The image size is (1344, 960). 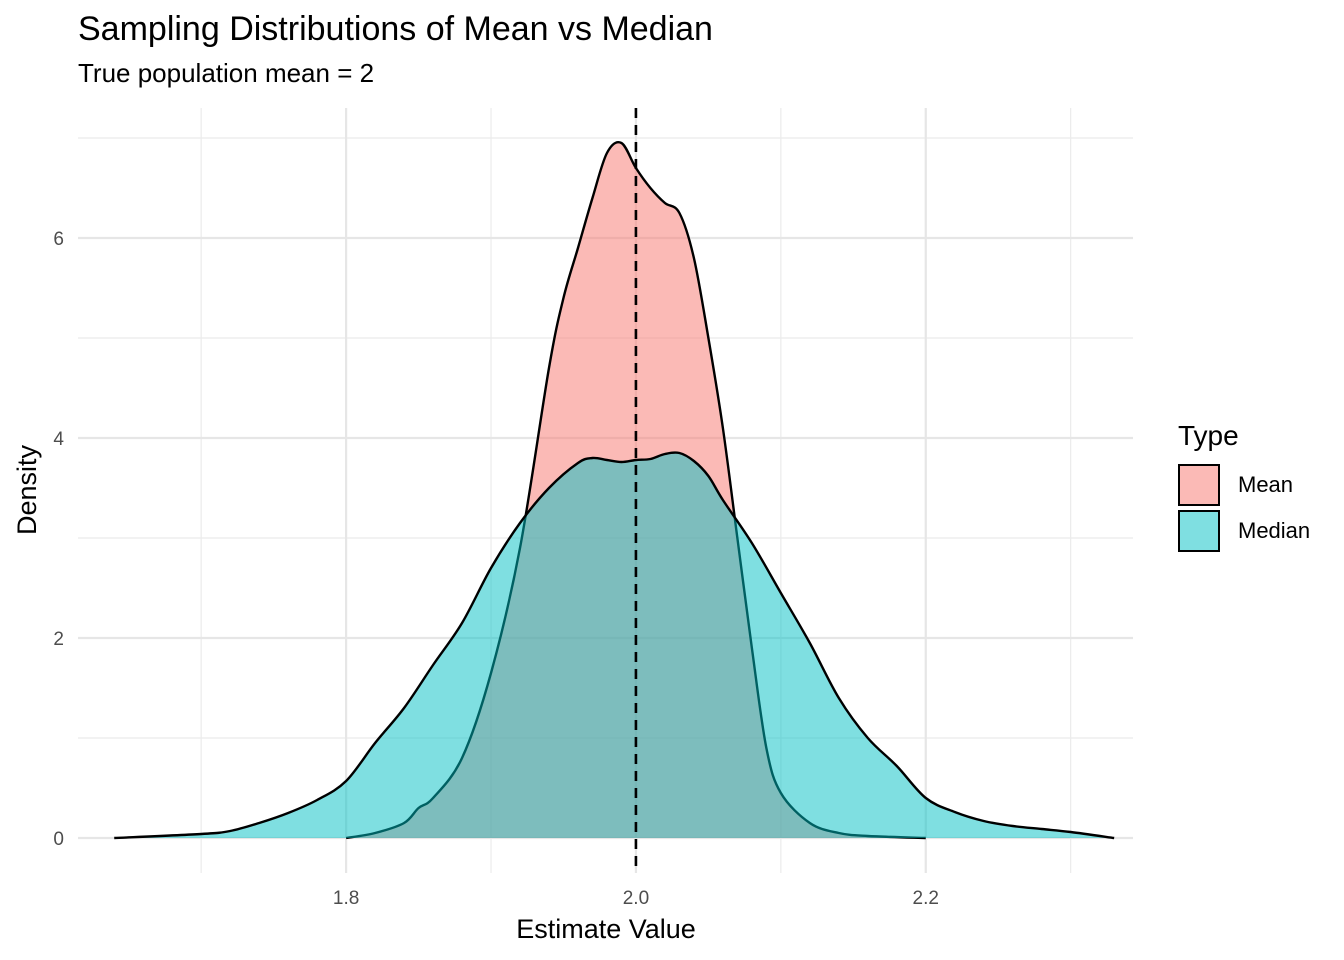 I want to click on x-tick-label: 2.0, so click(x=636, y=898).